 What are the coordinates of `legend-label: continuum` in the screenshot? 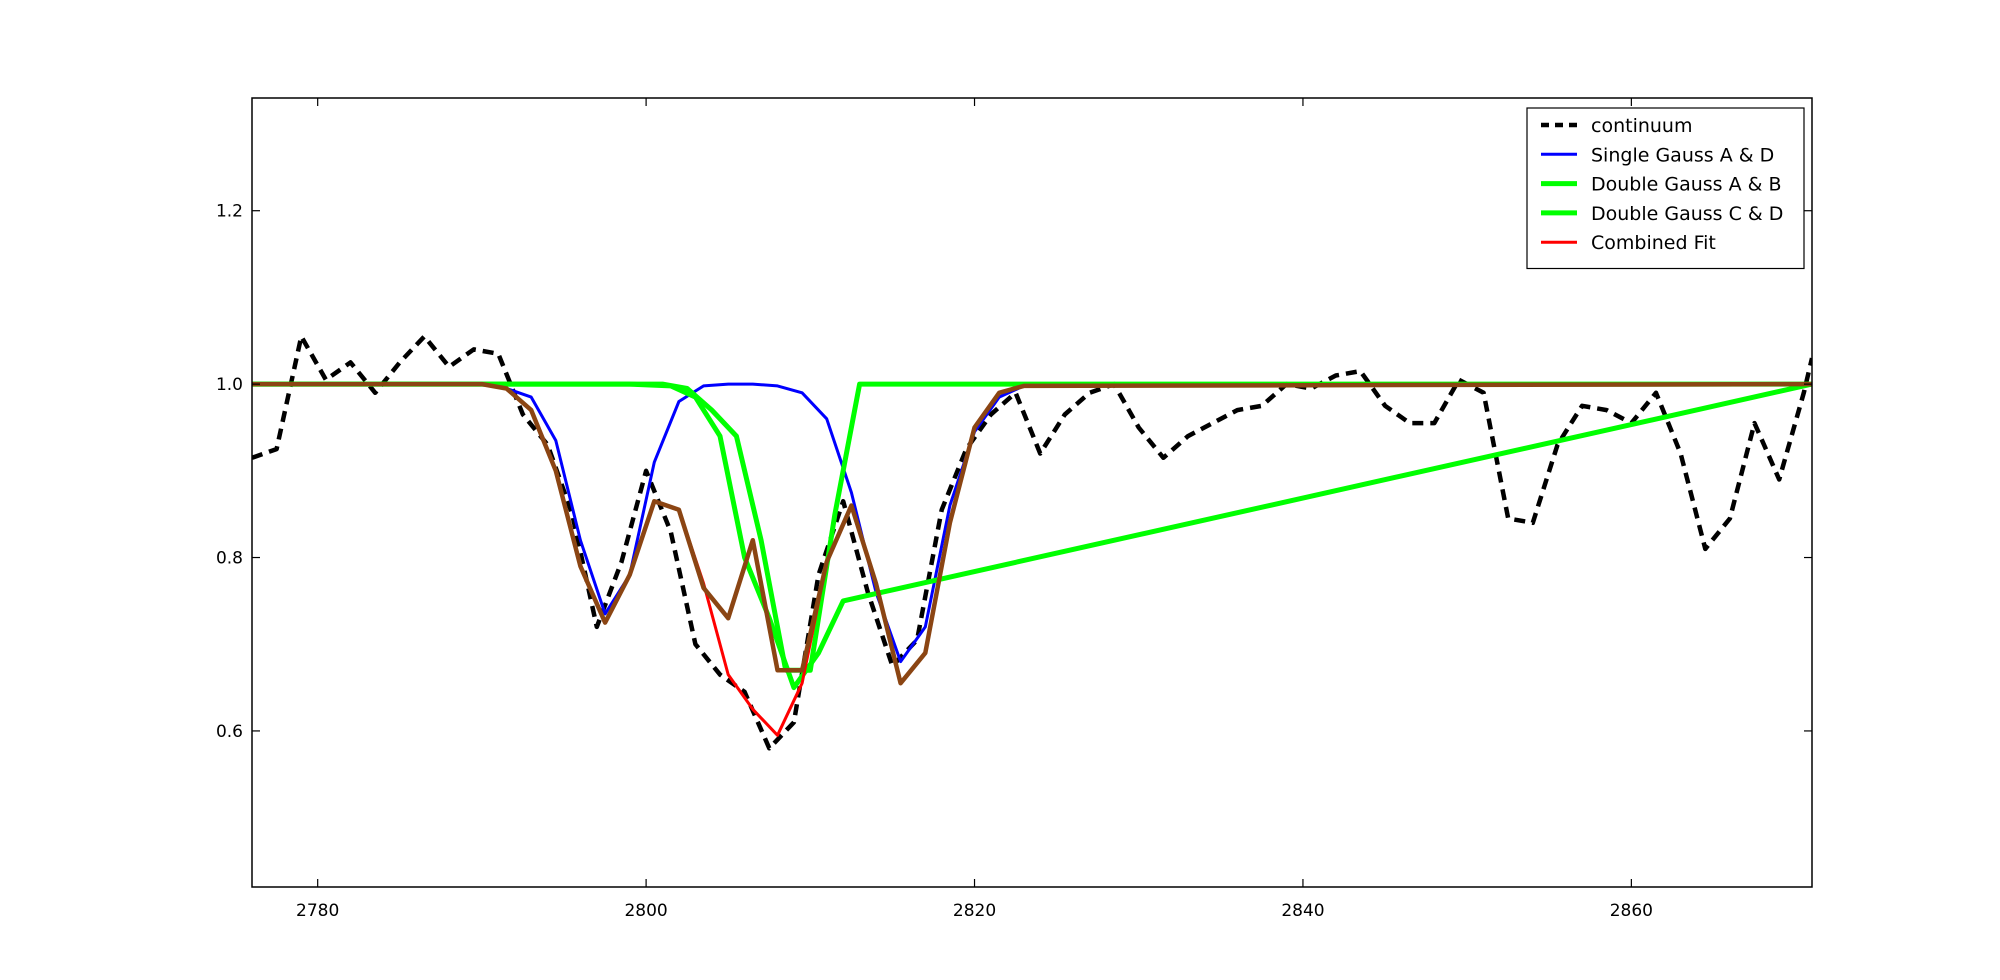 It's located at (1641, 126).